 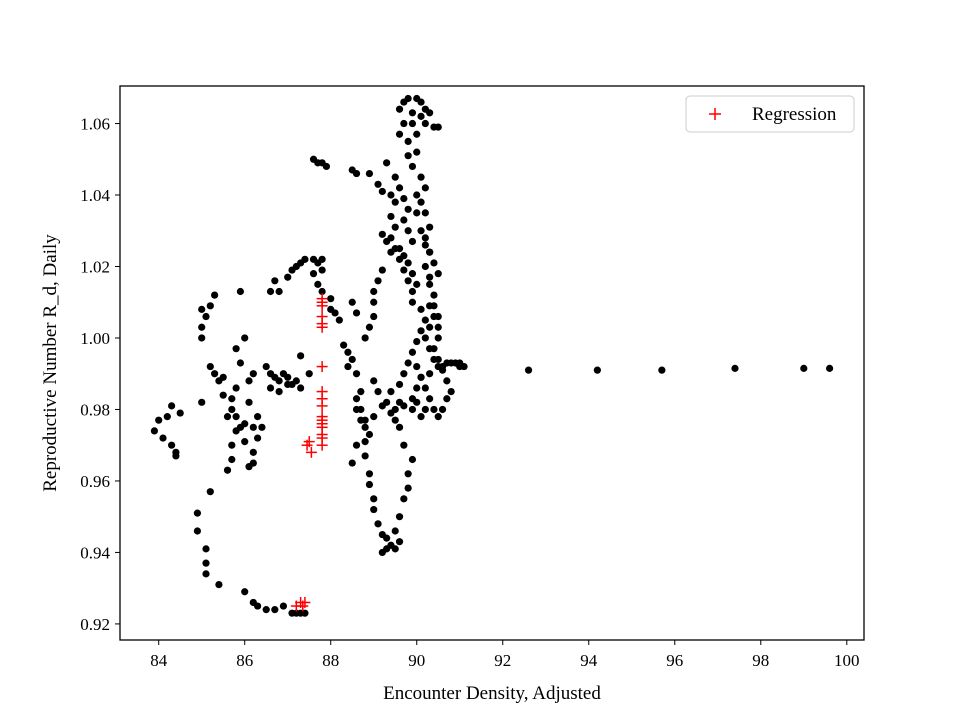 What do you see at coordinates (95, 338) in the screenshot?
I see `y-tick-label: 1.00` at bounding box center [95, 338].